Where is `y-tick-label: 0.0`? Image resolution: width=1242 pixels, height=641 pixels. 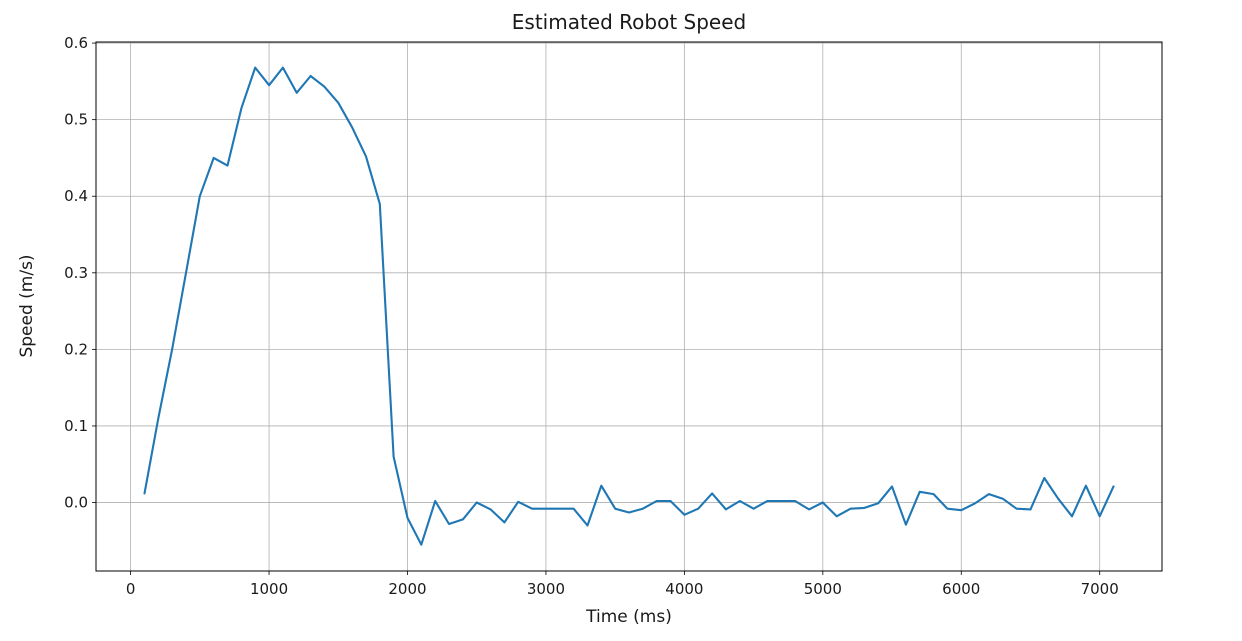 y-tick-label: 0.0 is located at coordinates (76, 503).